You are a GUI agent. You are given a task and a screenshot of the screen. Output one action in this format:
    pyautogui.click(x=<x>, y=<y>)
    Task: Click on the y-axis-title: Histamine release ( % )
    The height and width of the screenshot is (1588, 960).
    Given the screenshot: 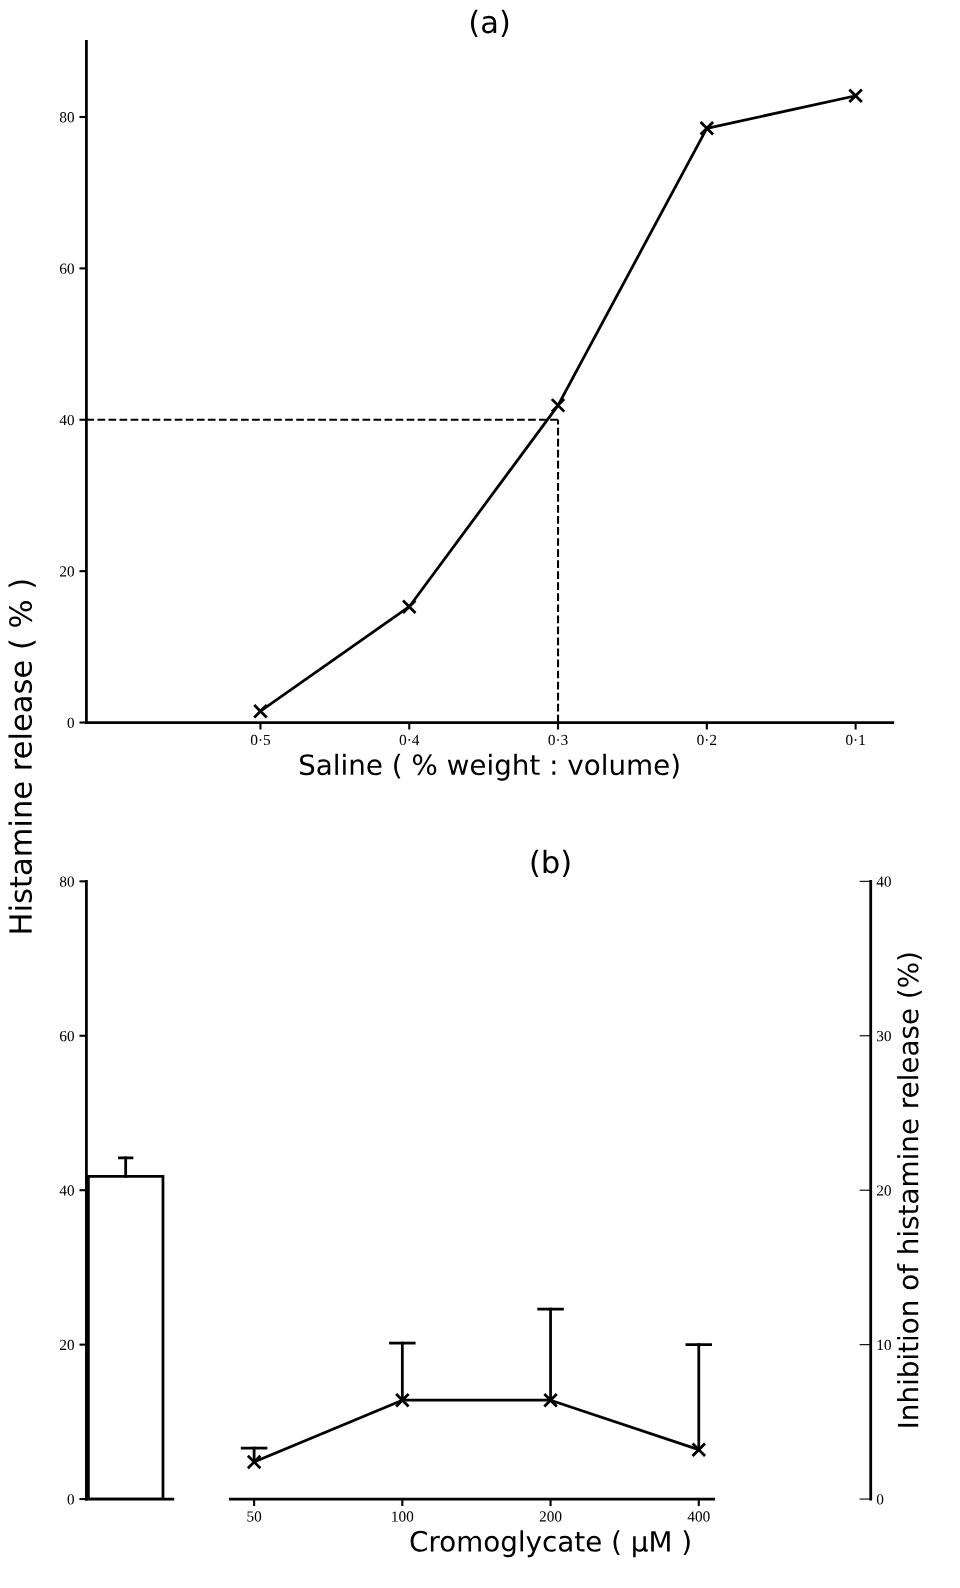 What is the action you would take?
    pyautogui.click(x=22, y=756)
    